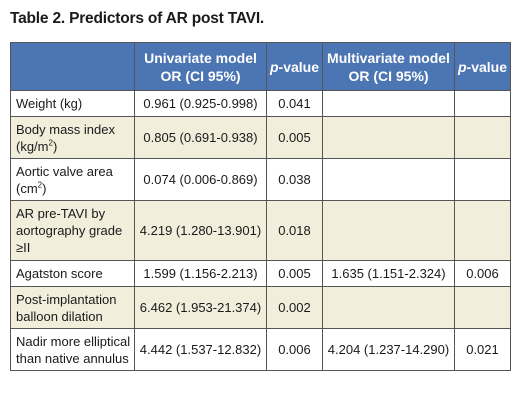 This screenshot has height=411, width=530. Describe the element at coordinates (72, 273) in the screenshot. I see `row-label: Agatston score` at that location.